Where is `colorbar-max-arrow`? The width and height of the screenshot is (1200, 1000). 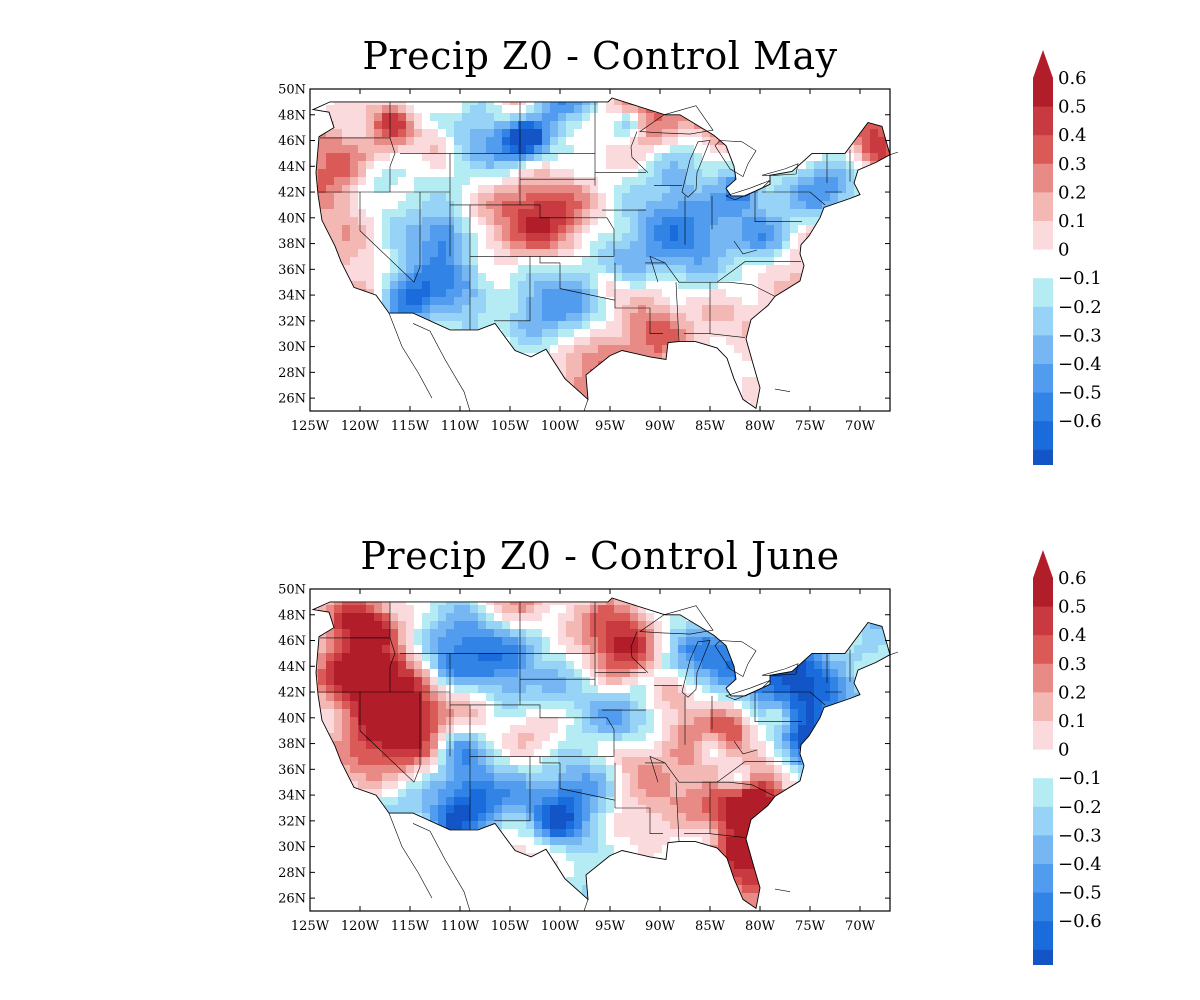
colorbar-max-arrow is located at coordinates (1043, 64).